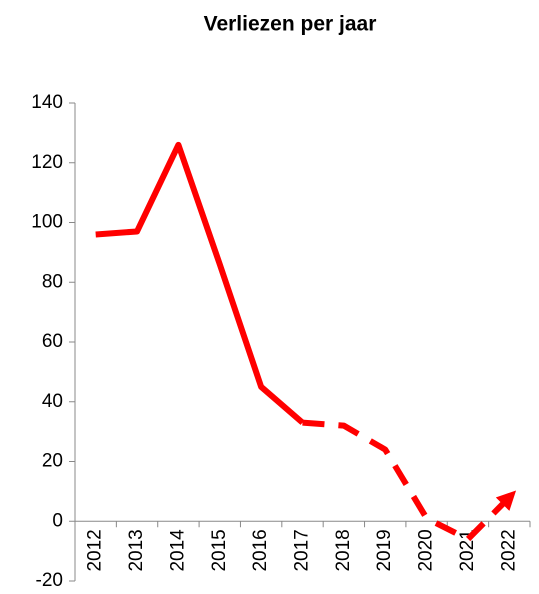 The image size is (539, 594). What do you see at coordinates (426, 550) in the screenshot?
I see `x-tick-label: 2020` at bounding box center [426, 550].